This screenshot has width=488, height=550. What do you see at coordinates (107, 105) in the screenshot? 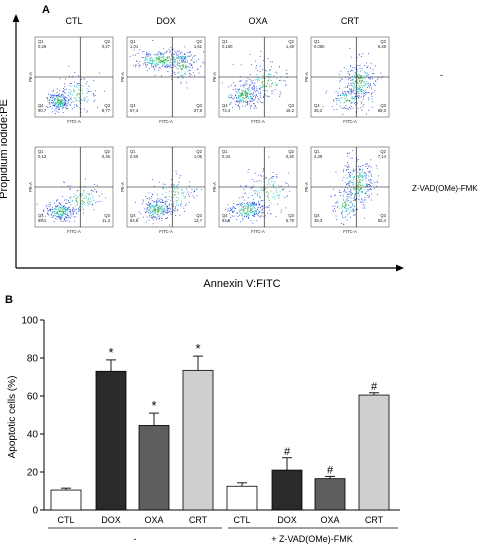
I see `quadrant-name-q3: Q3` at bounding box center [107, 105].